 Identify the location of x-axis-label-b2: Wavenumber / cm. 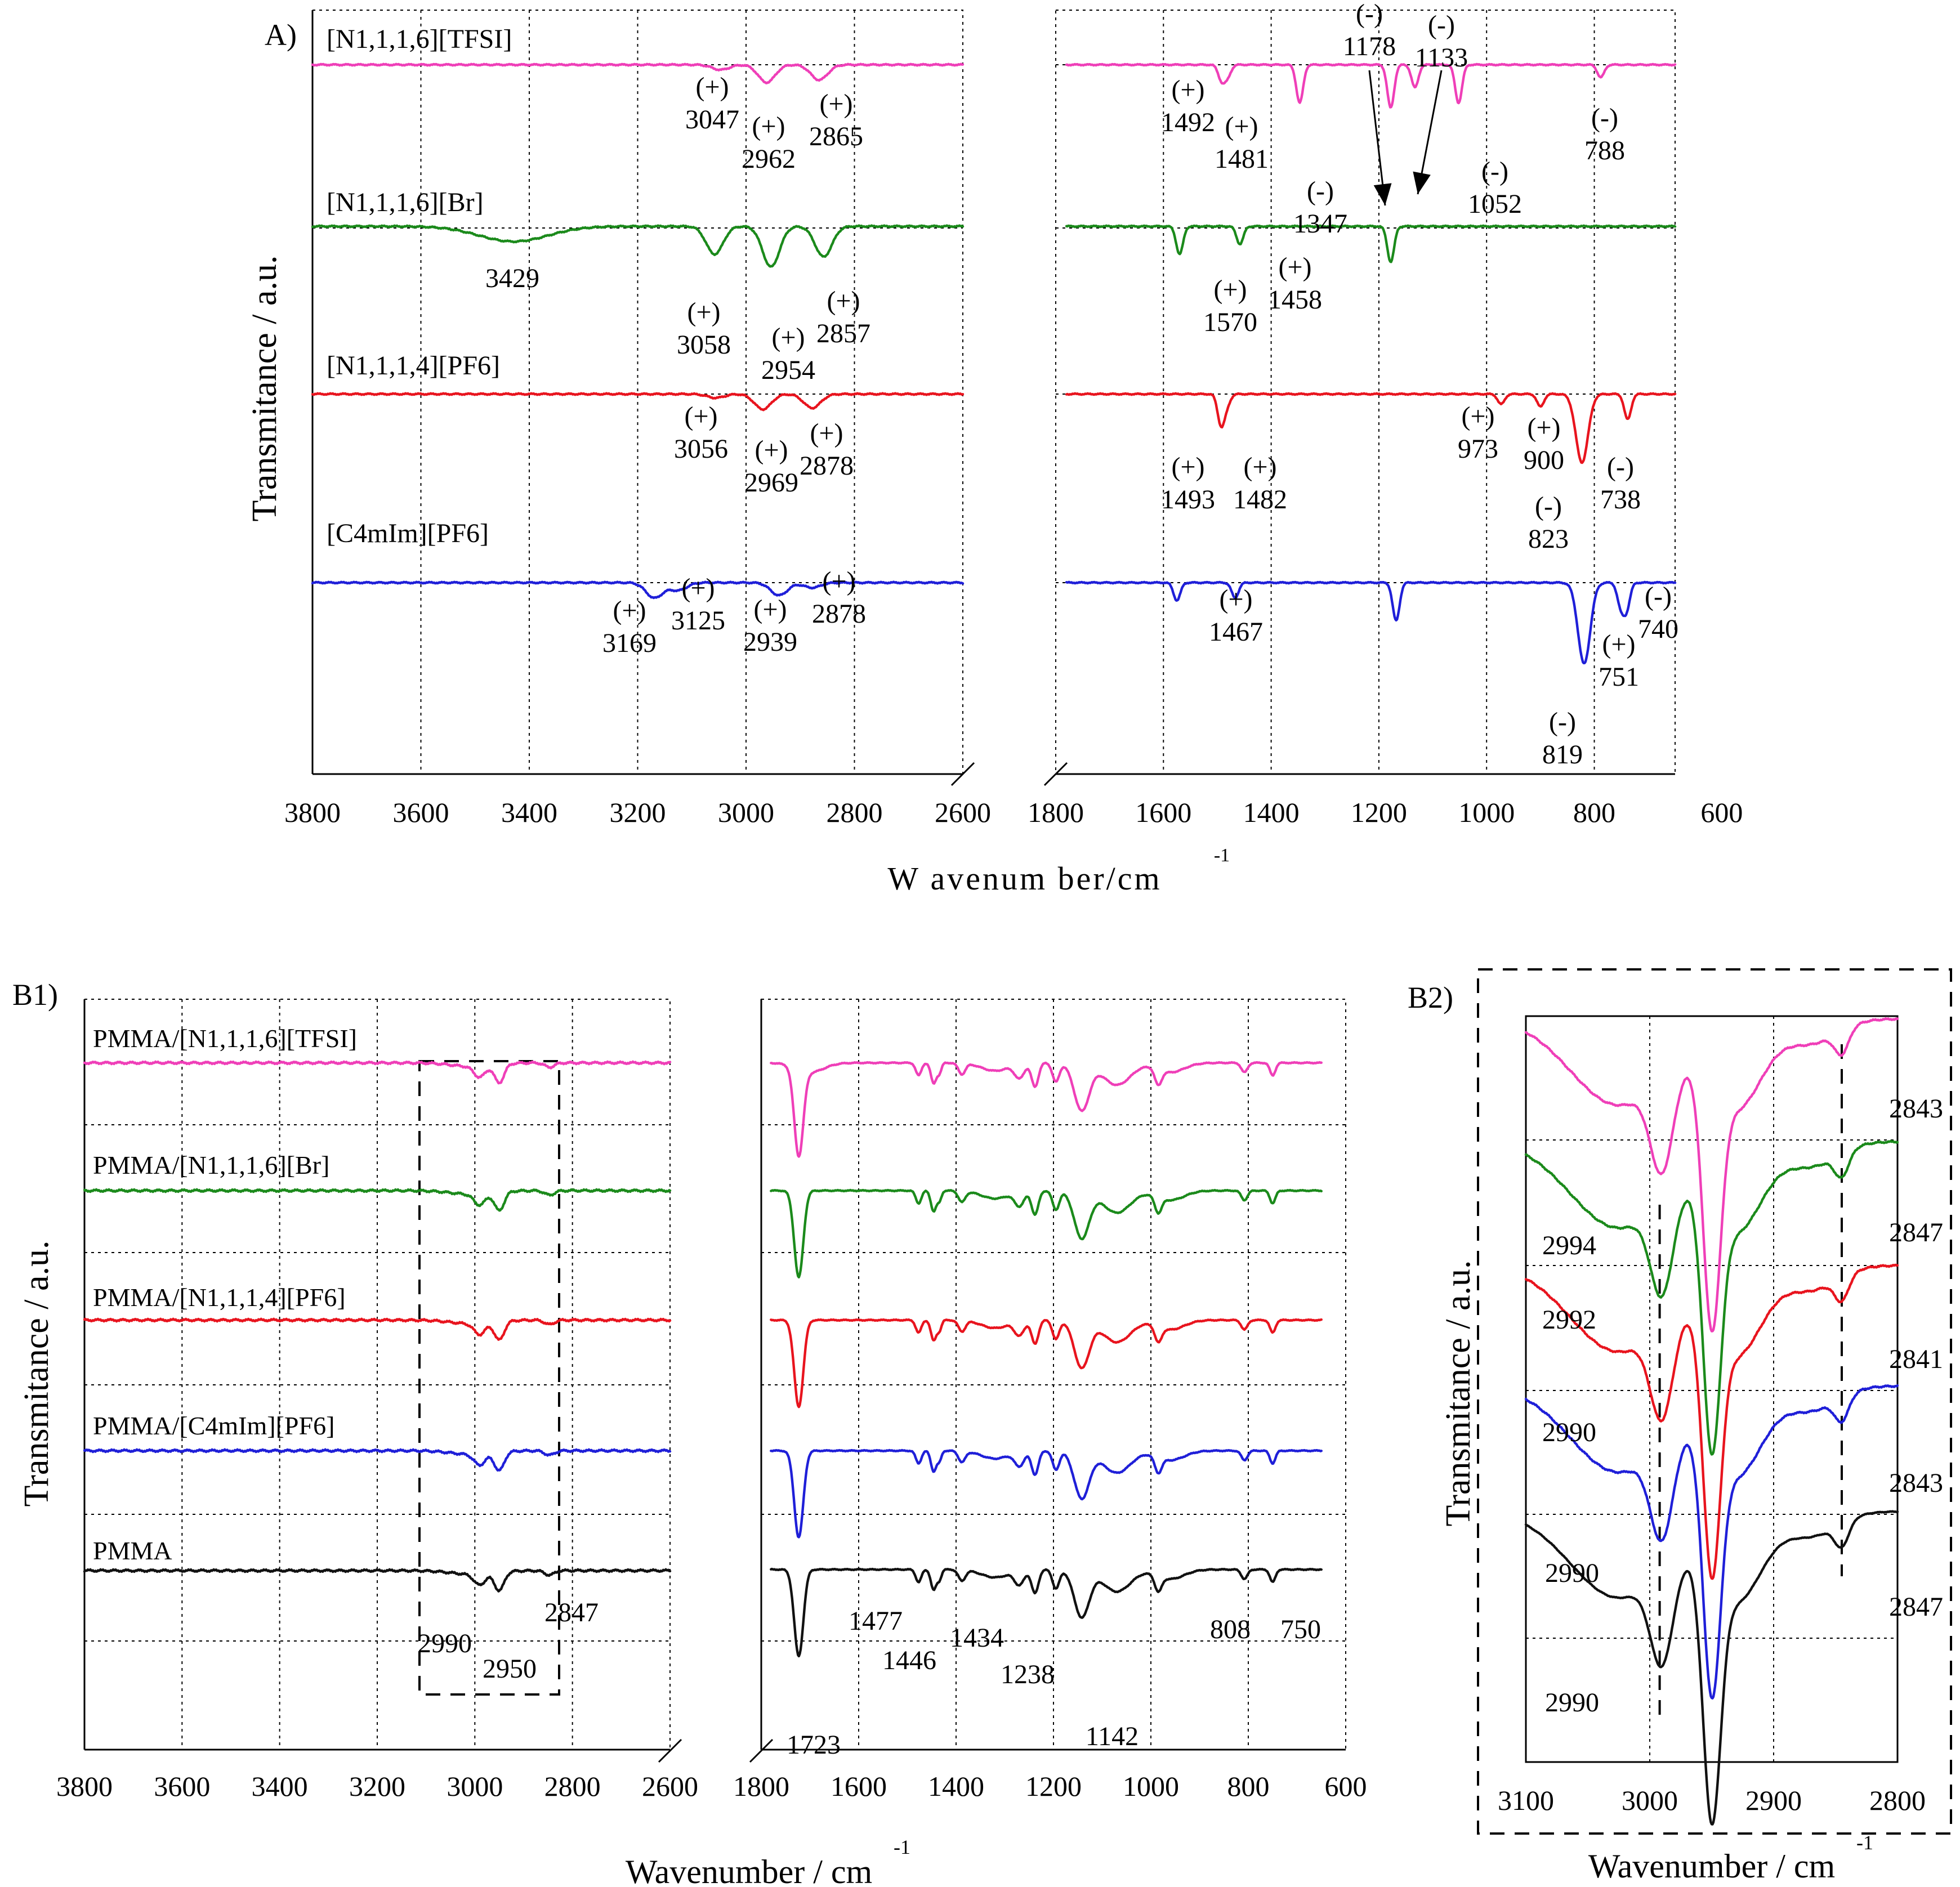
(1711, 1867).